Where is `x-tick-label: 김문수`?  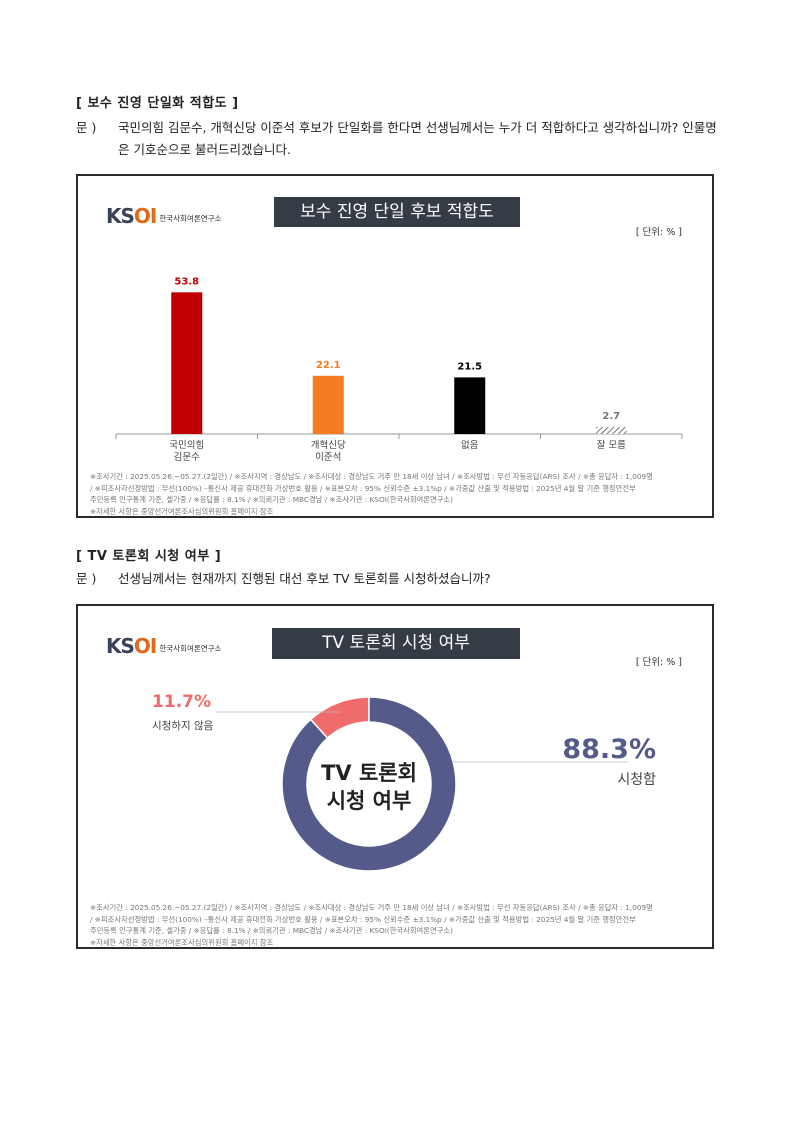 x-tick-label: 김문수 is located at coordinates (187, 457).